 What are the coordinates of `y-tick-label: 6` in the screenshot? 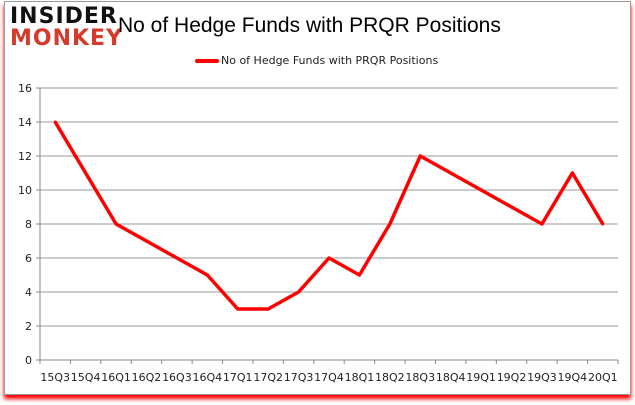 It's located at (28, 258).